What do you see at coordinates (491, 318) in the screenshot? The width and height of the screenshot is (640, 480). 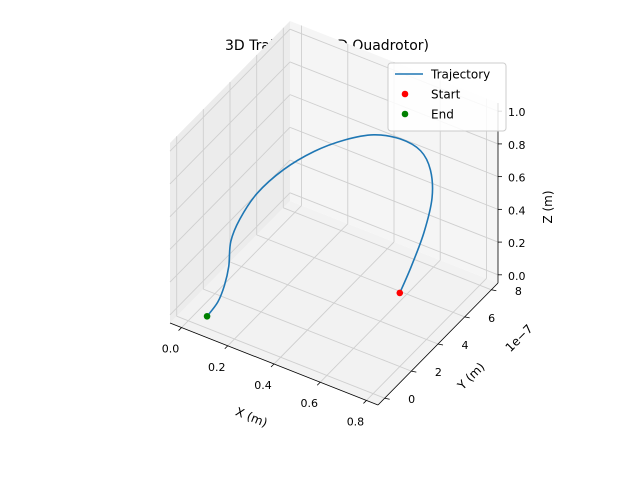 I see `y-tick-label-3: 6` at bounding box center [491, 318].